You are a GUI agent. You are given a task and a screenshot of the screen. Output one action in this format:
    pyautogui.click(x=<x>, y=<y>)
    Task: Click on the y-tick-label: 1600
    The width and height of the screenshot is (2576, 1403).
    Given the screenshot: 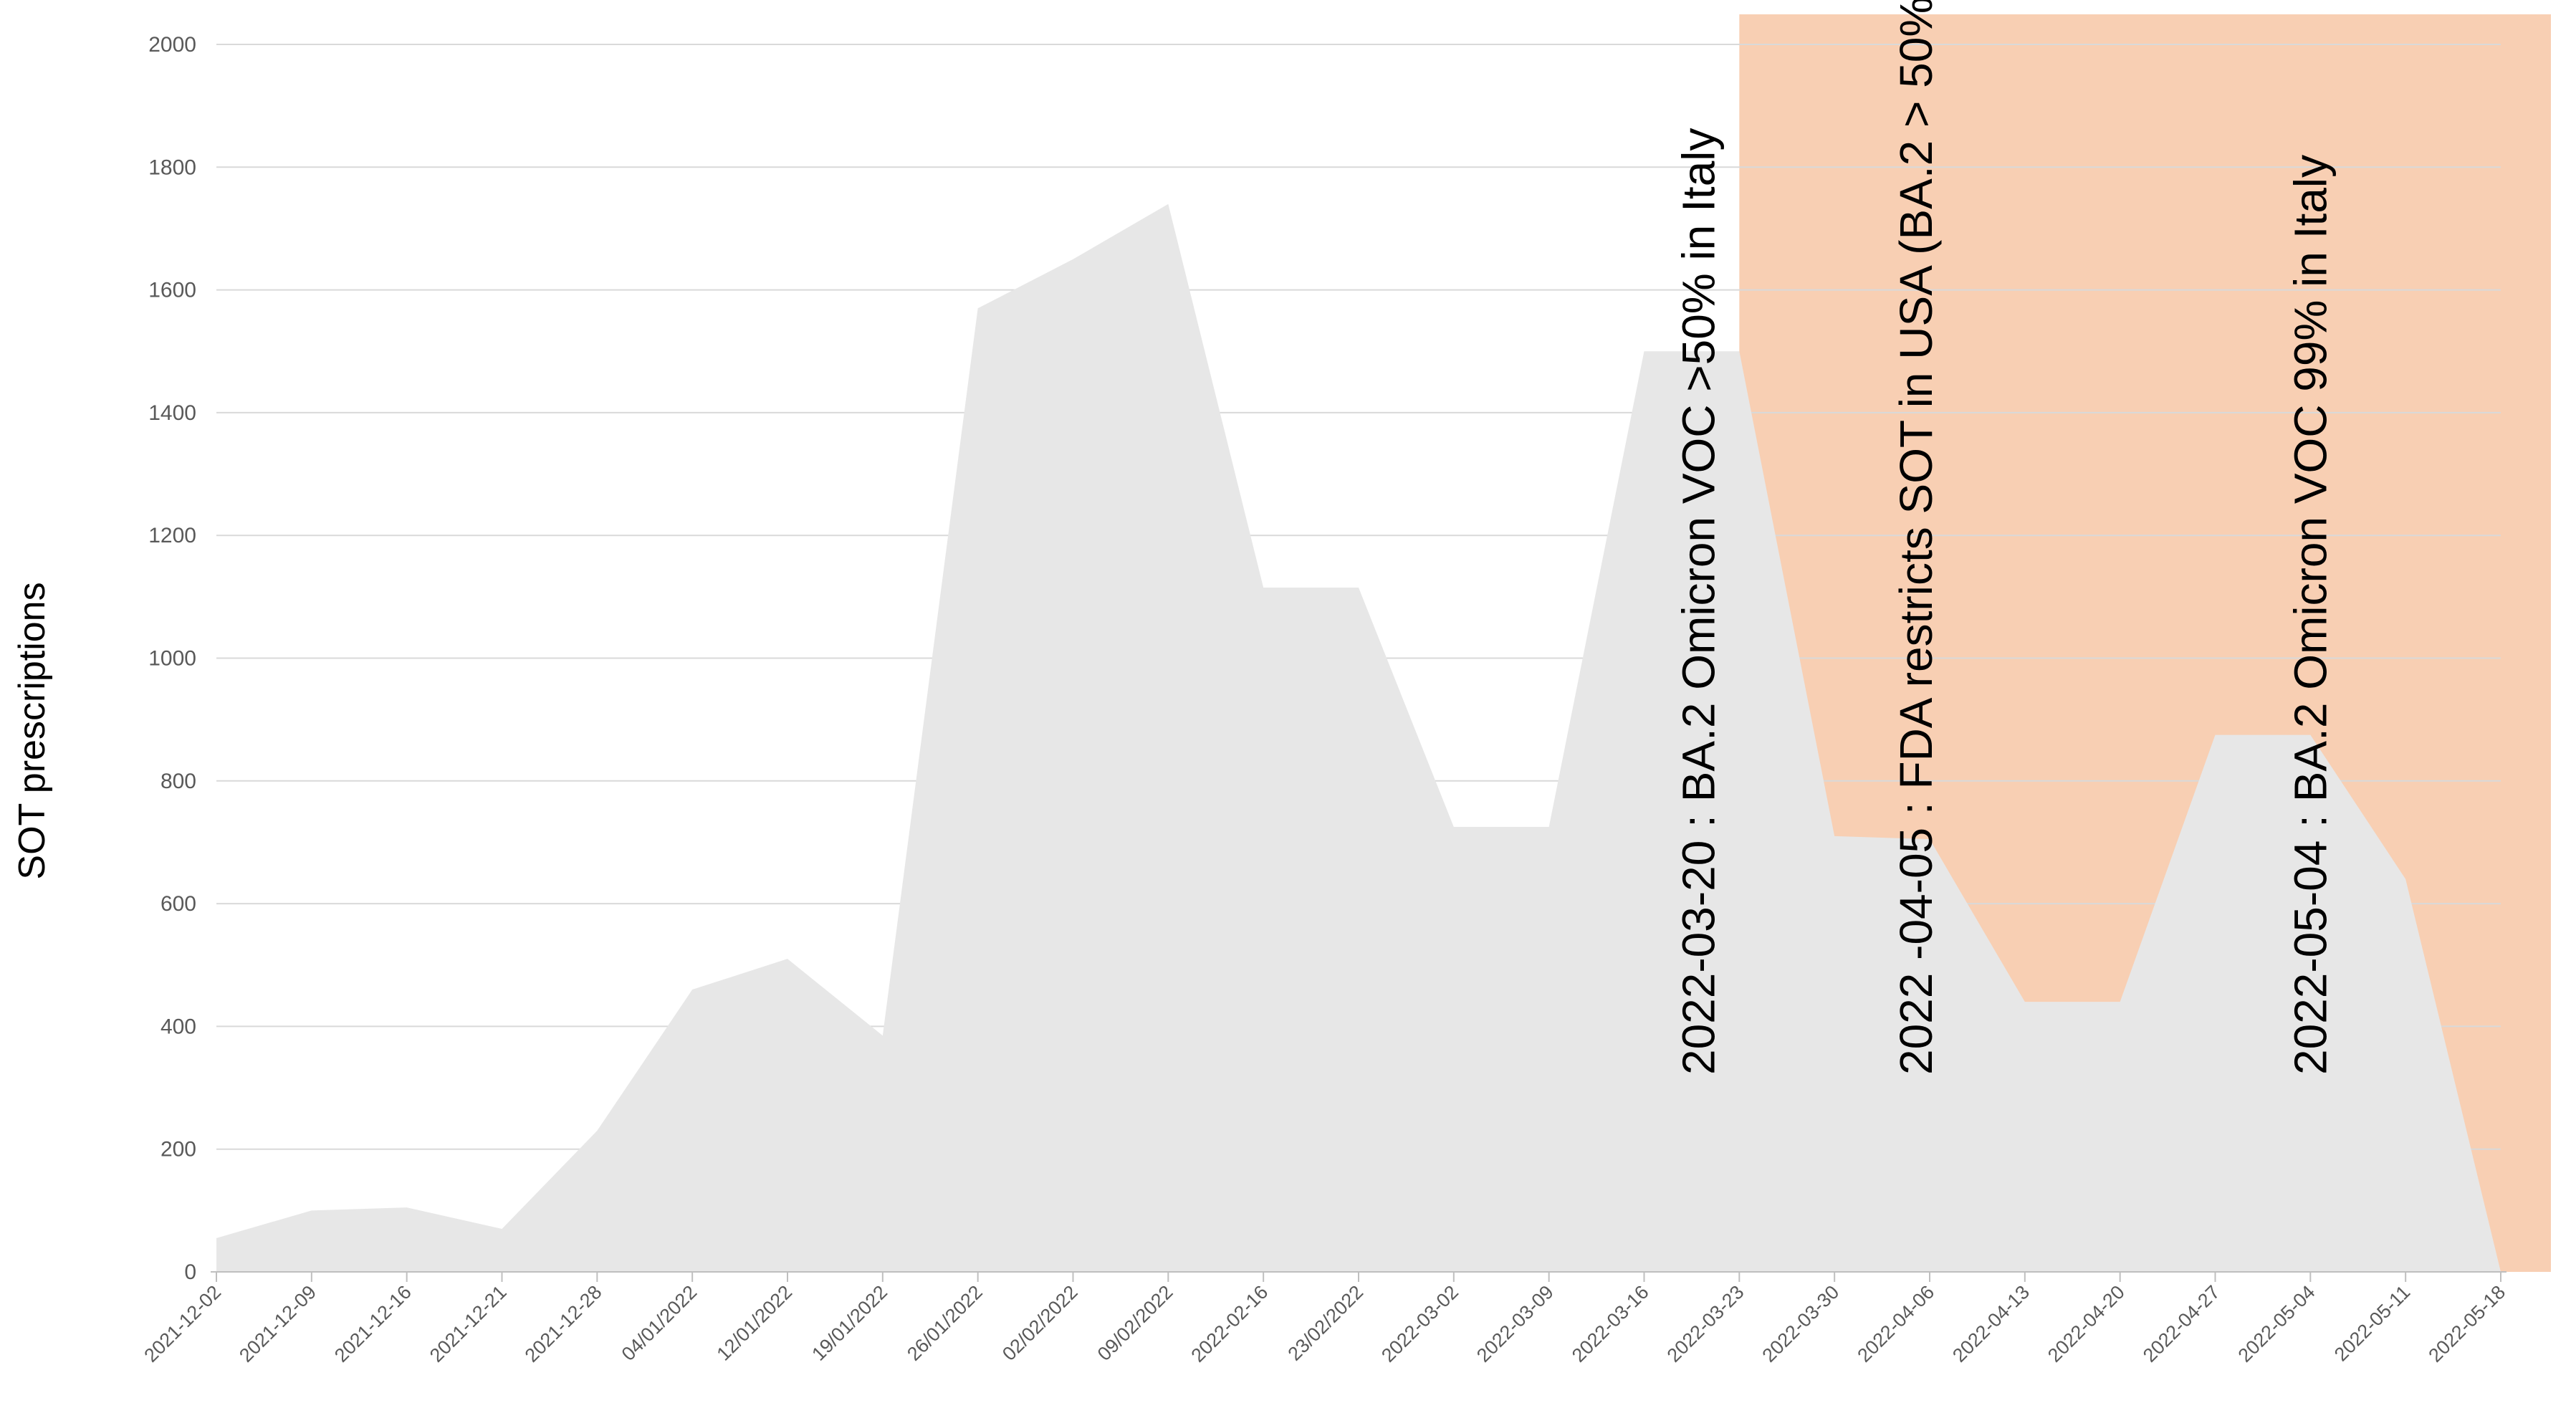 What is the action you would take?
    pyautogui.click(x=172, y=290)
    